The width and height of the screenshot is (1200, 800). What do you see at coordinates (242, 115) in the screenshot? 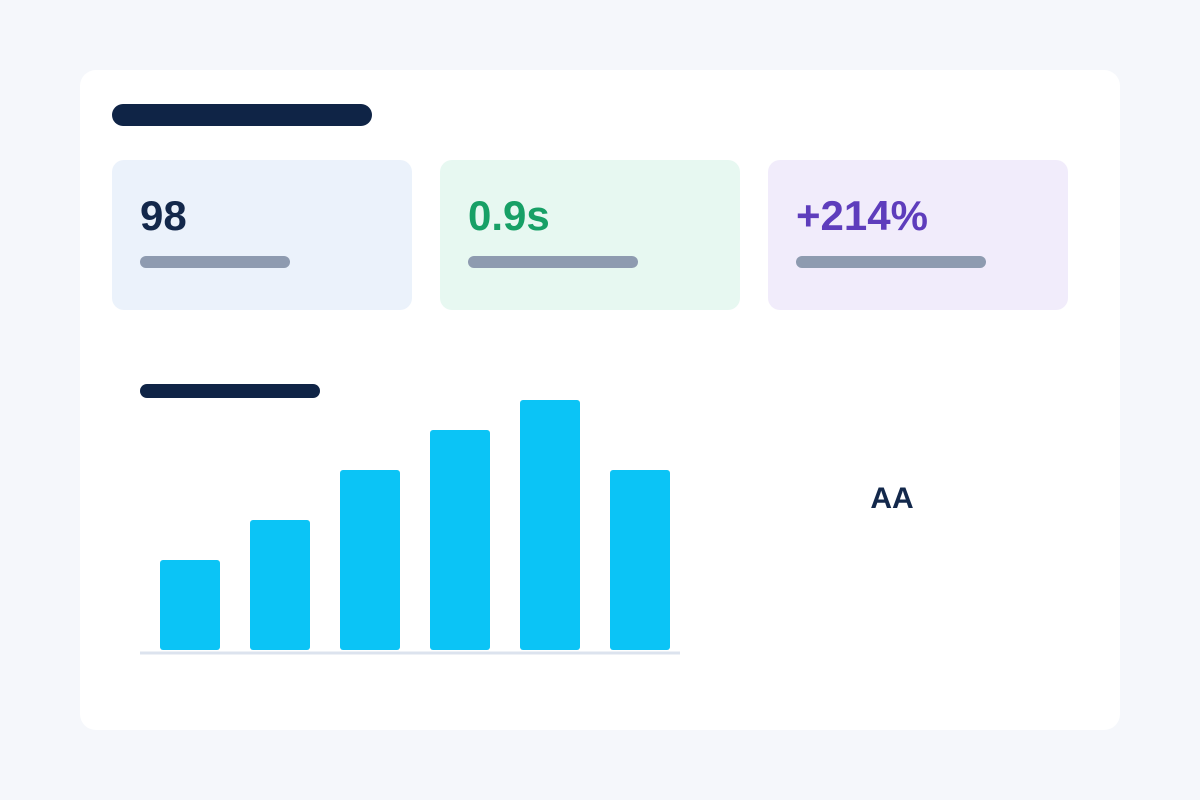
I see `title-placeholder` at bounding box center [242, 115].